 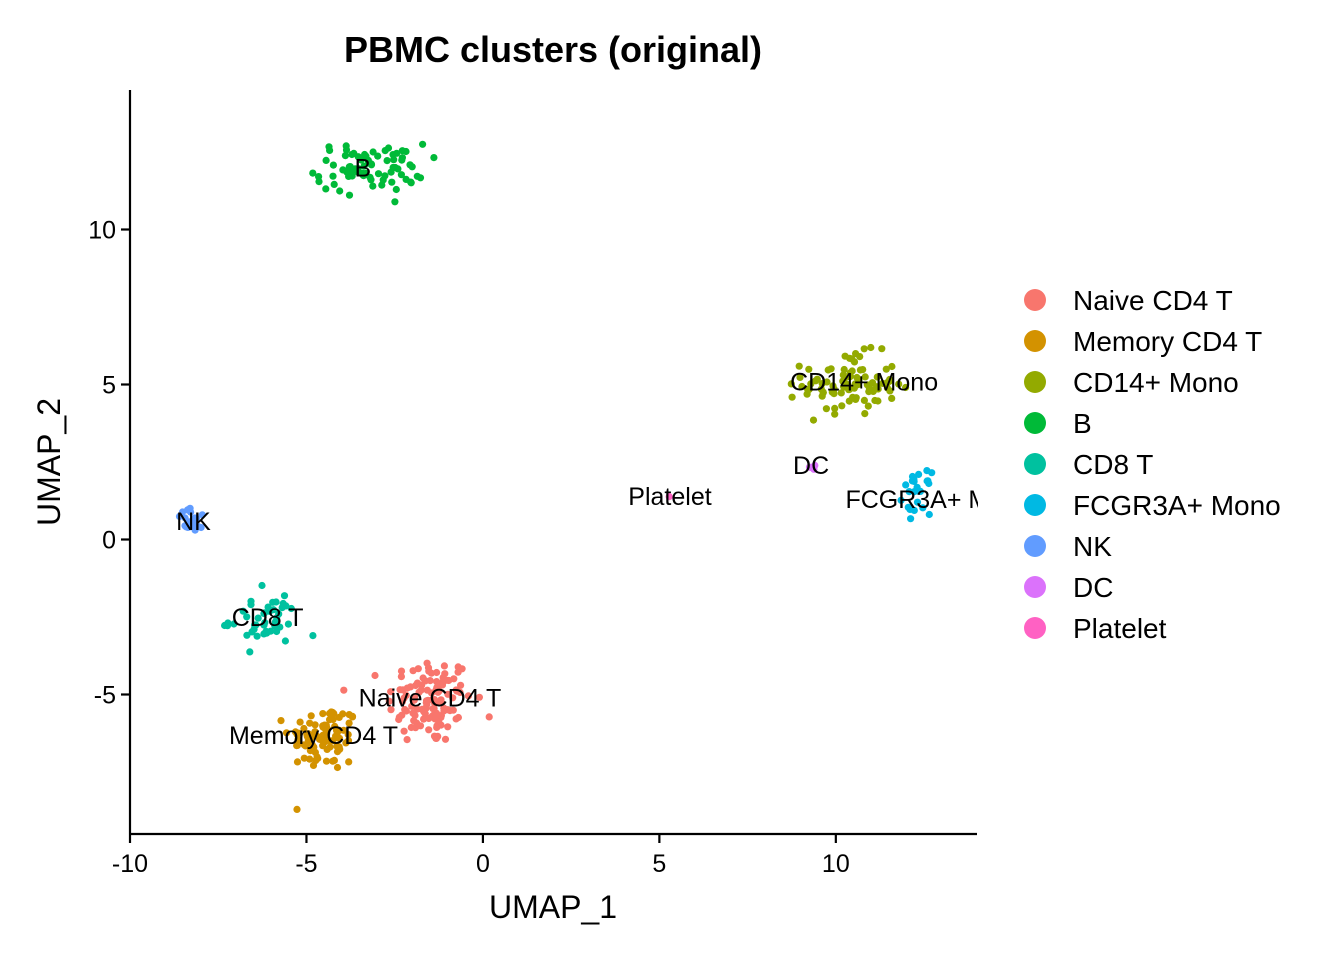 I want to click on x-axis-title: UMAP_1, so click(x=553, y=907).